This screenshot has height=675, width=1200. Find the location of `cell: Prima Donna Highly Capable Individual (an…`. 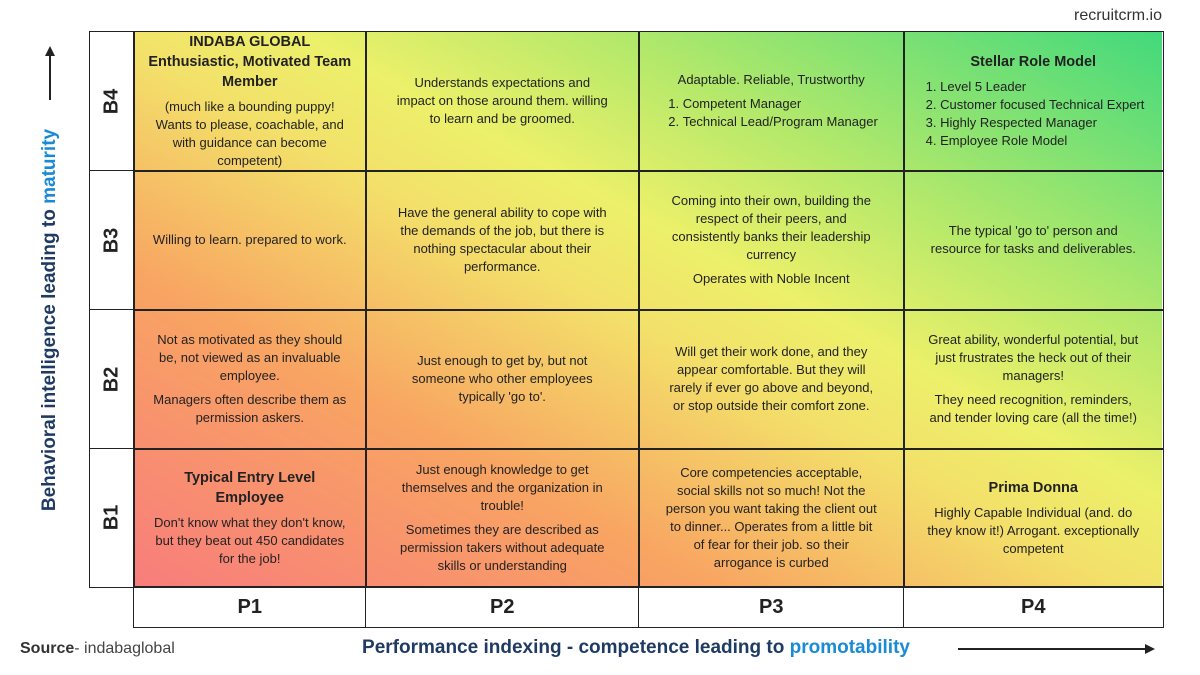

cell: Prima Donna Highly Capable Individual (an… is located at coordinates (1033, 518).